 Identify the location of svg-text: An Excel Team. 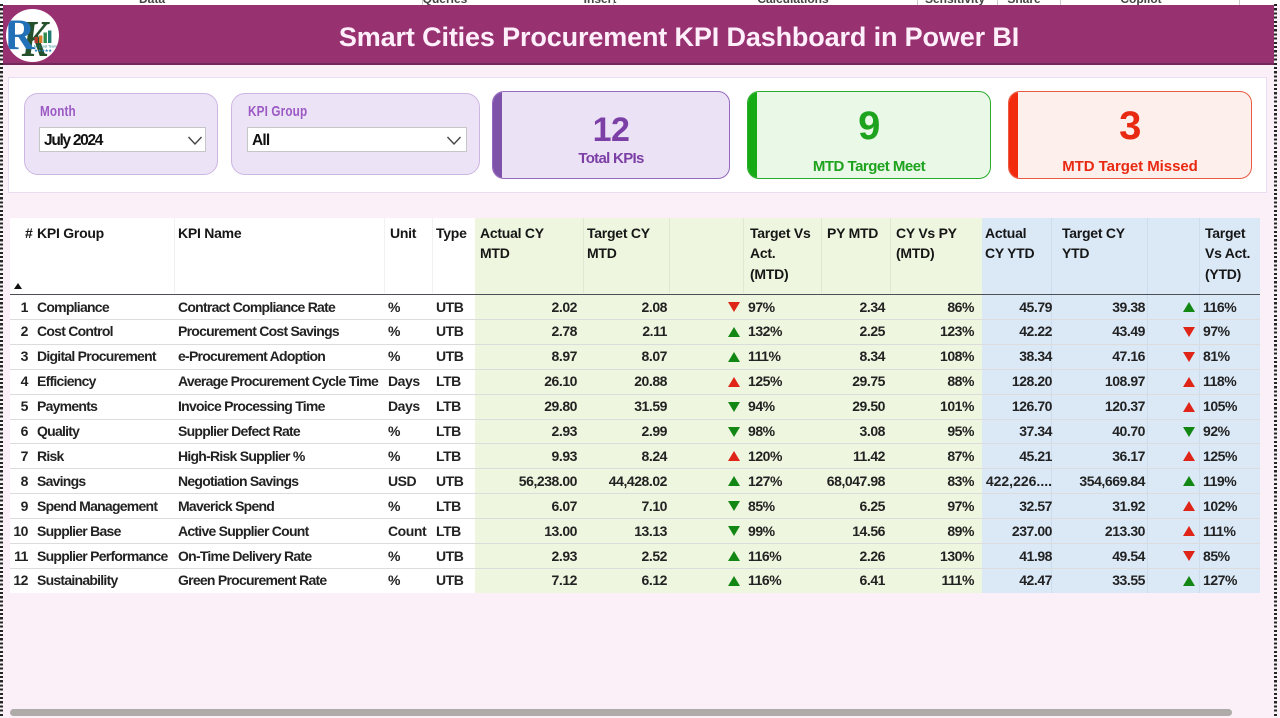
(45, 47).